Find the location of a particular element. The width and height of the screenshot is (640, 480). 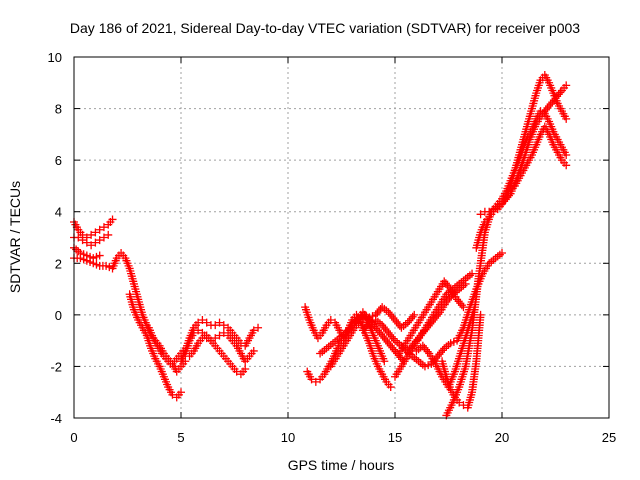

y-tick-label: 6 is located at coordinates (58, 160).